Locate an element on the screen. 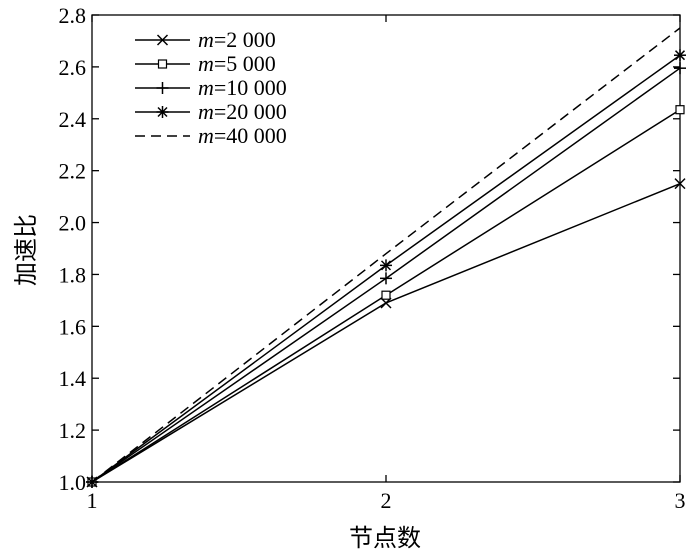 This screenshot has width=700, height=556. legend-label: m=20 000 is located at coordinates (242, 111).